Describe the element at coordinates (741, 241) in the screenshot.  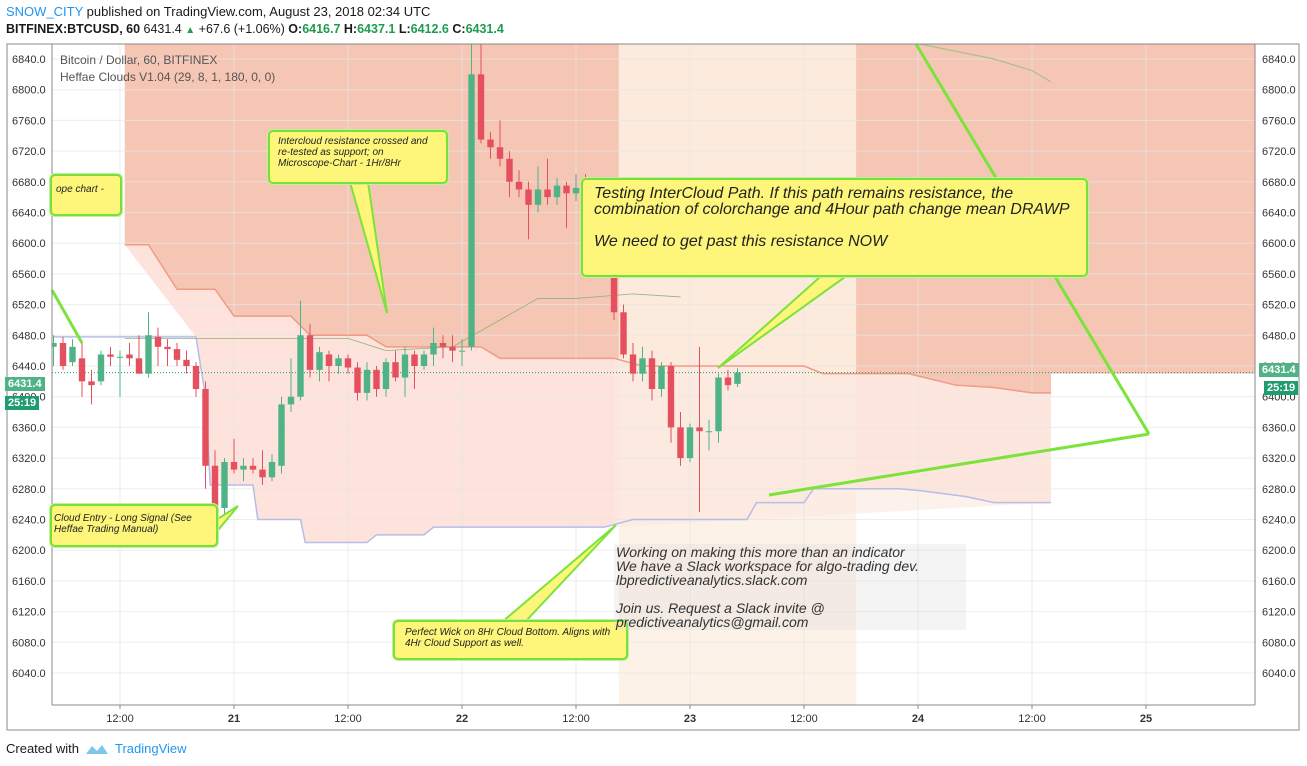
I see `callout-testing-line2: We need to get past this resistance NOW` at that location.